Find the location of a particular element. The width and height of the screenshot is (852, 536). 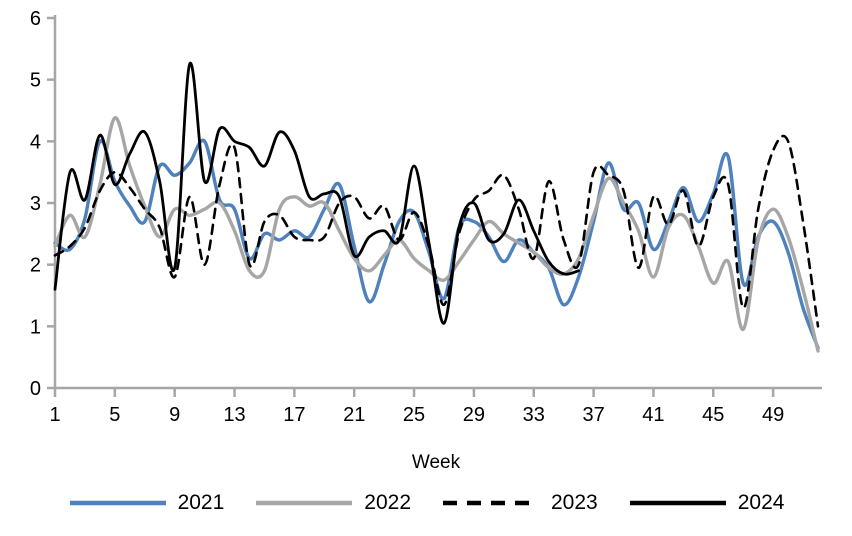

x-tick-label: 37 is located at coordinates (593, 415).